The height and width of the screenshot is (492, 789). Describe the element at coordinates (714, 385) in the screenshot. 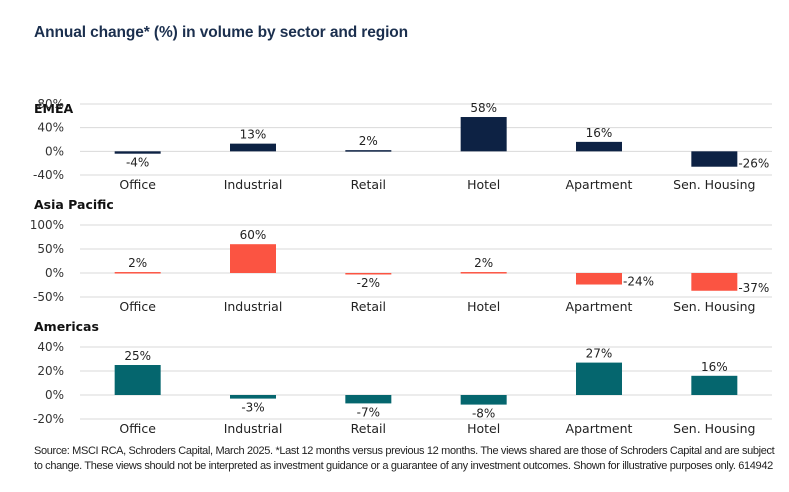

I see `bar-americas-sen-housing` at that location.